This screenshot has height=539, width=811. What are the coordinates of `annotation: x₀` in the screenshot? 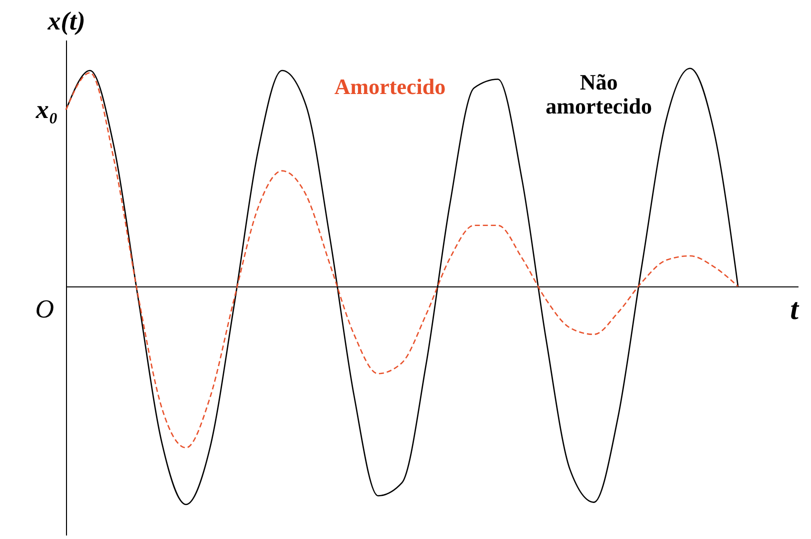 It's located at (46, 109).